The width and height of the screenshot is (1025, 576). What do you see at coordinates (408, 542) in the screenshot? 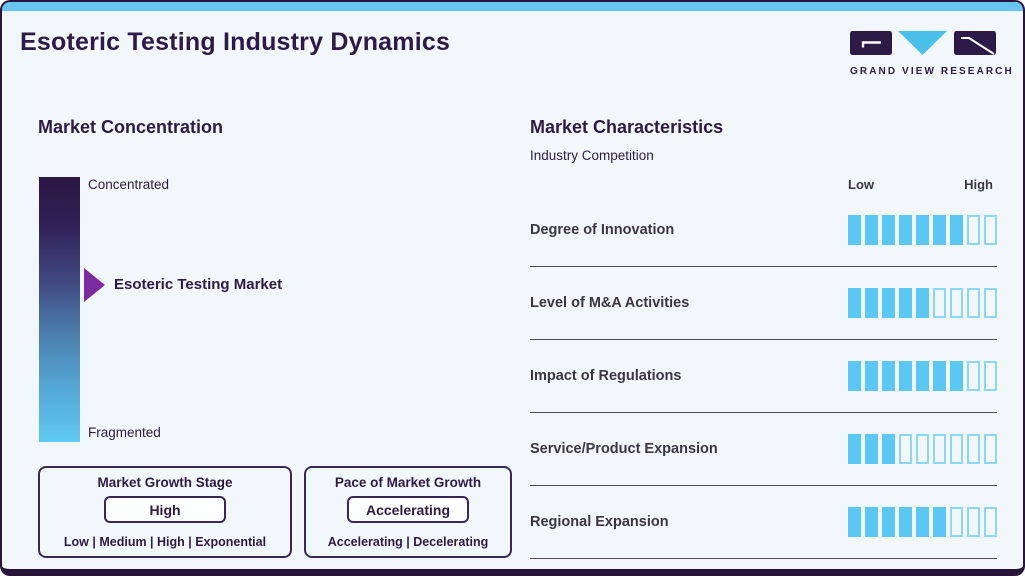
I see `growth-pace-options: Accelerating | Decelerating` at bounding box center [408, 542].